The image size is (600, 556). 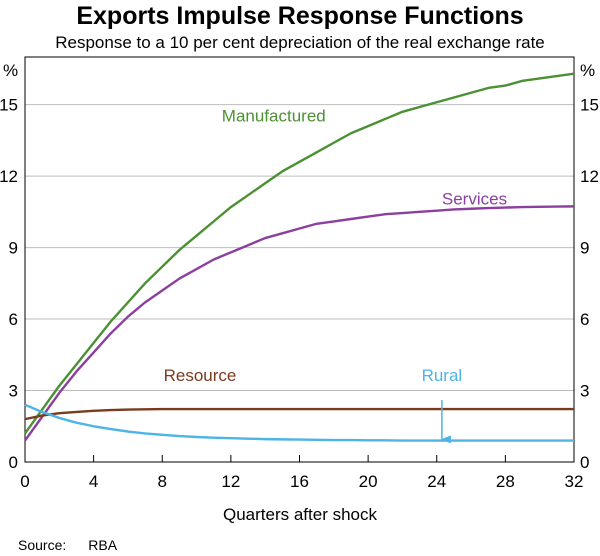 I want to click on x-tick-label-4: 4, so click(x=93, y=481).